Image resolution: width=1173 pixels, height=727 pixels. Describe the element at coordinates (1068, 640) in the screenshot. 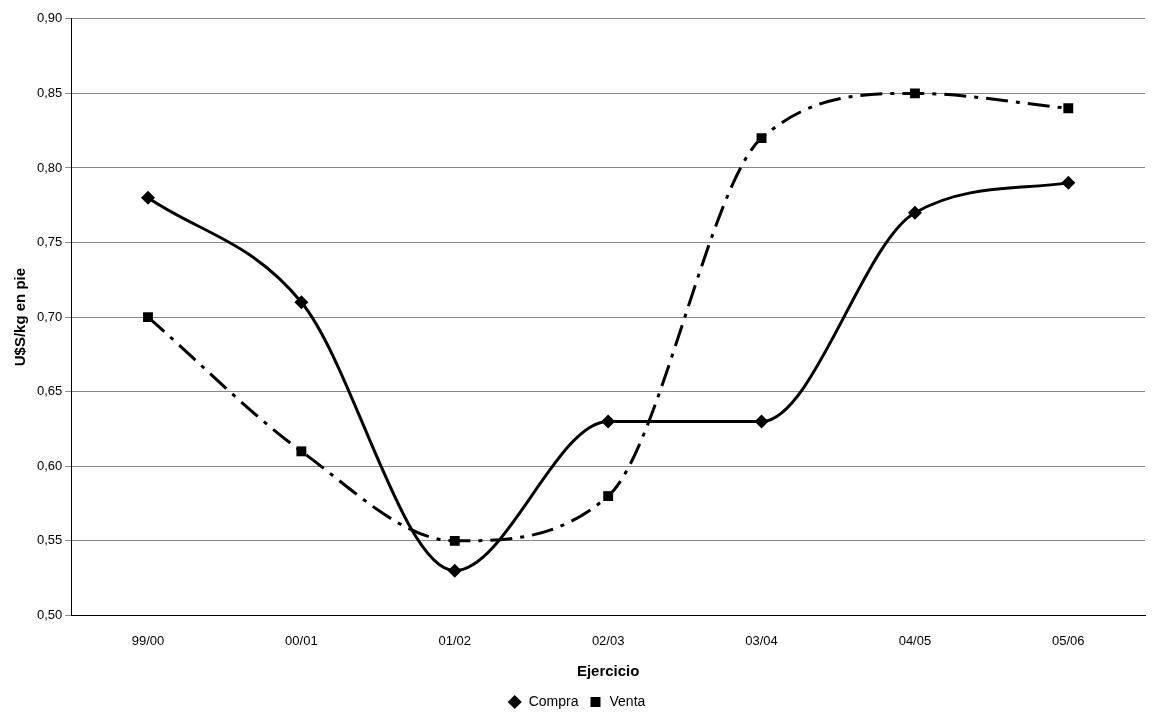

I see `x-tick-label: 05/06` at that location.